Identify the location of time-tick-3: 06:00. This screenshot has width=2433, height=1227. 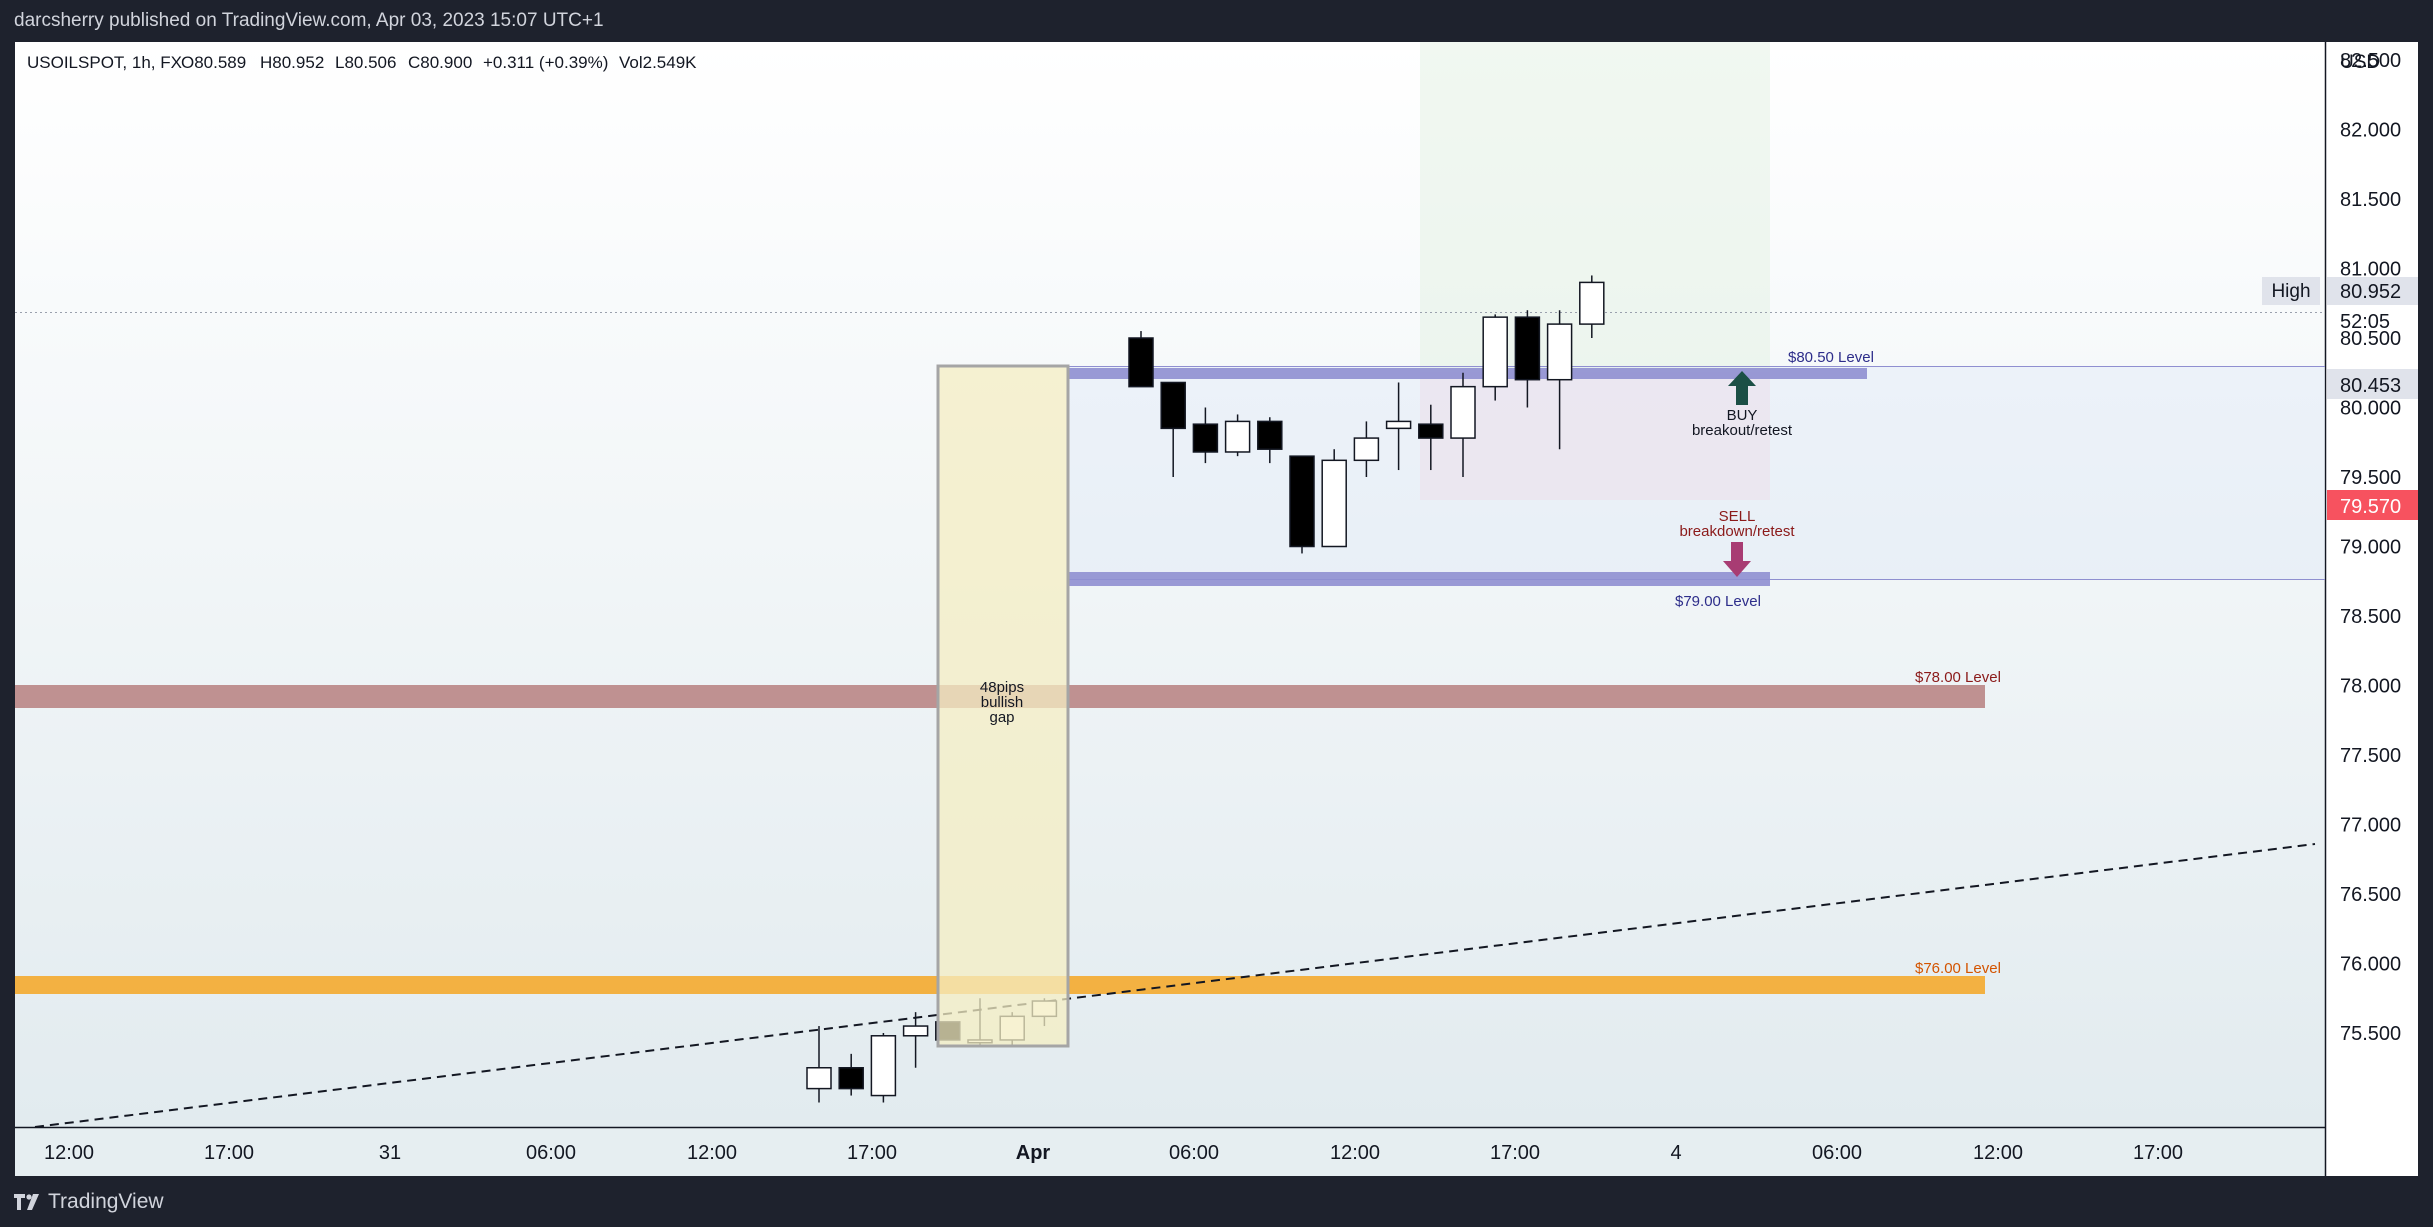
(551, 1153).